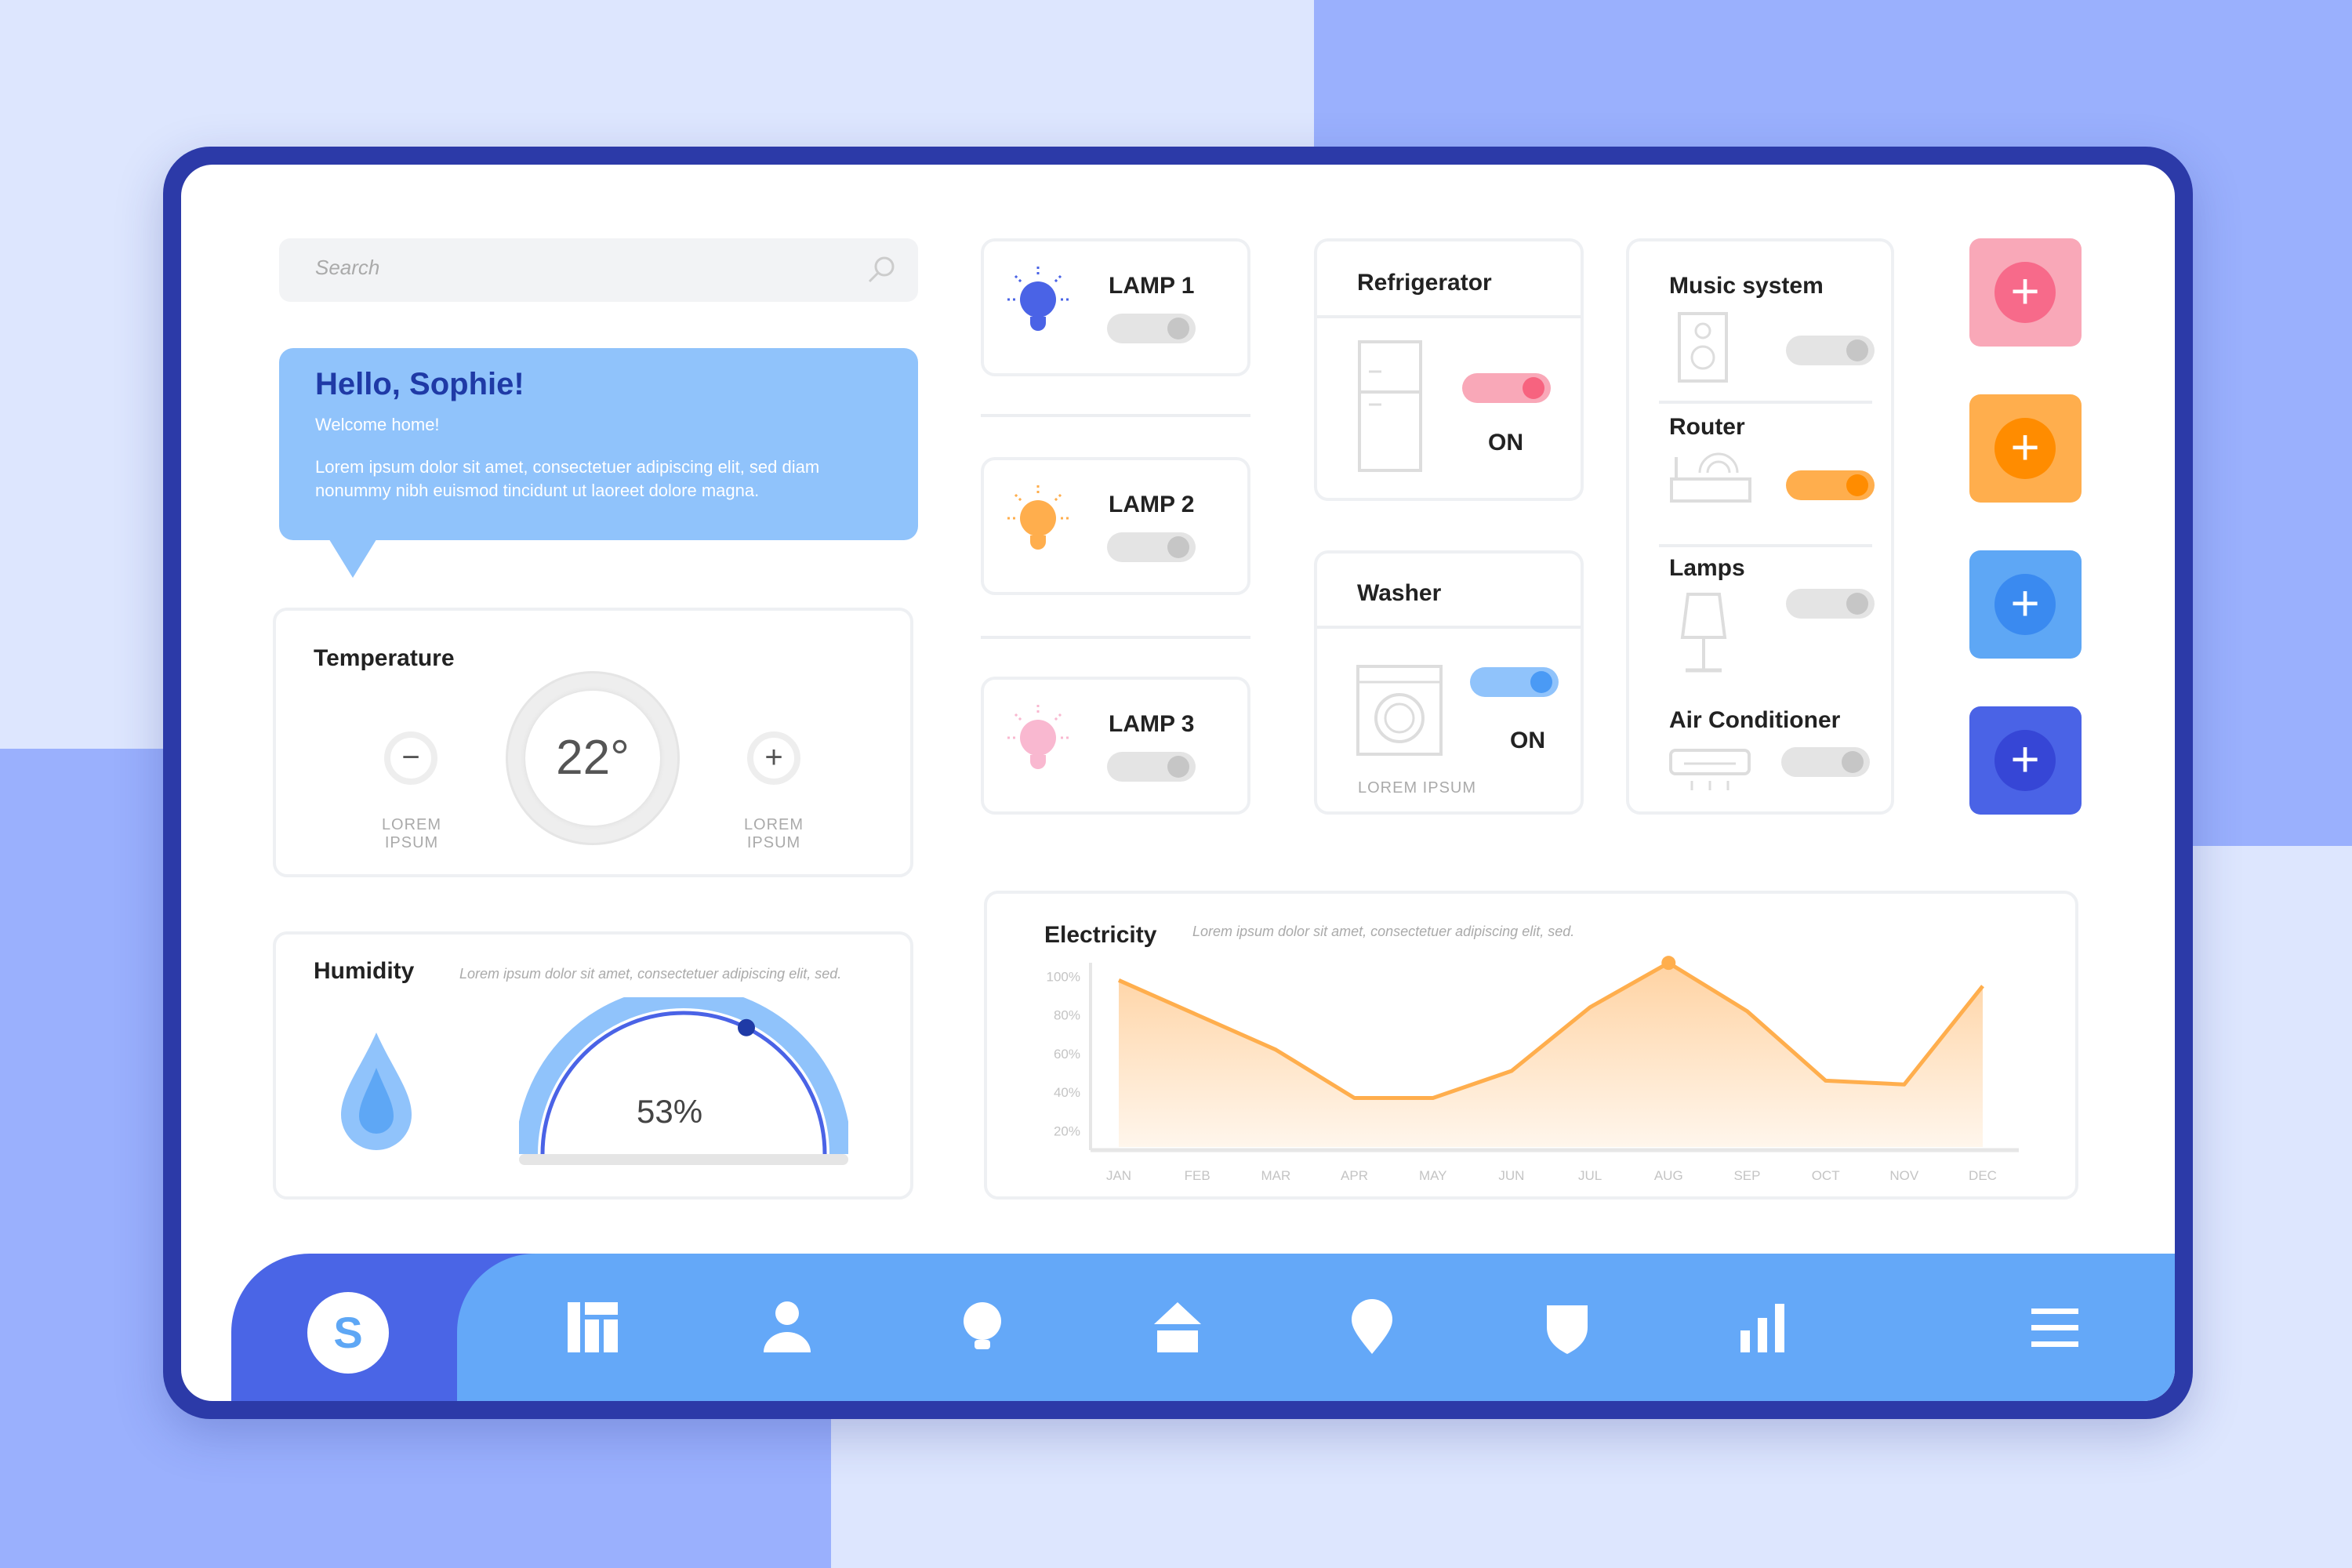  I want to click on lamp-card: LAMP 3, so click(1115, 746).